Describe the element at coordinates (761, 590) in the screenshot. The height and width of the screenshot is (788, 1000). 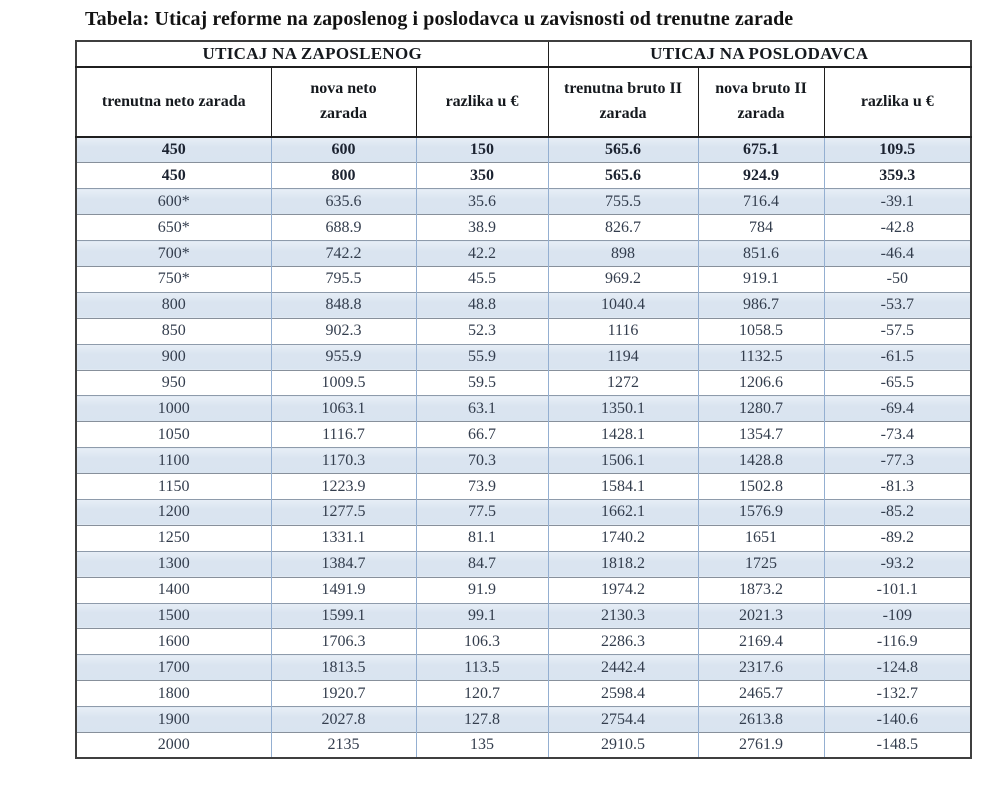
I see `table-cell: 1873.2` at that location.